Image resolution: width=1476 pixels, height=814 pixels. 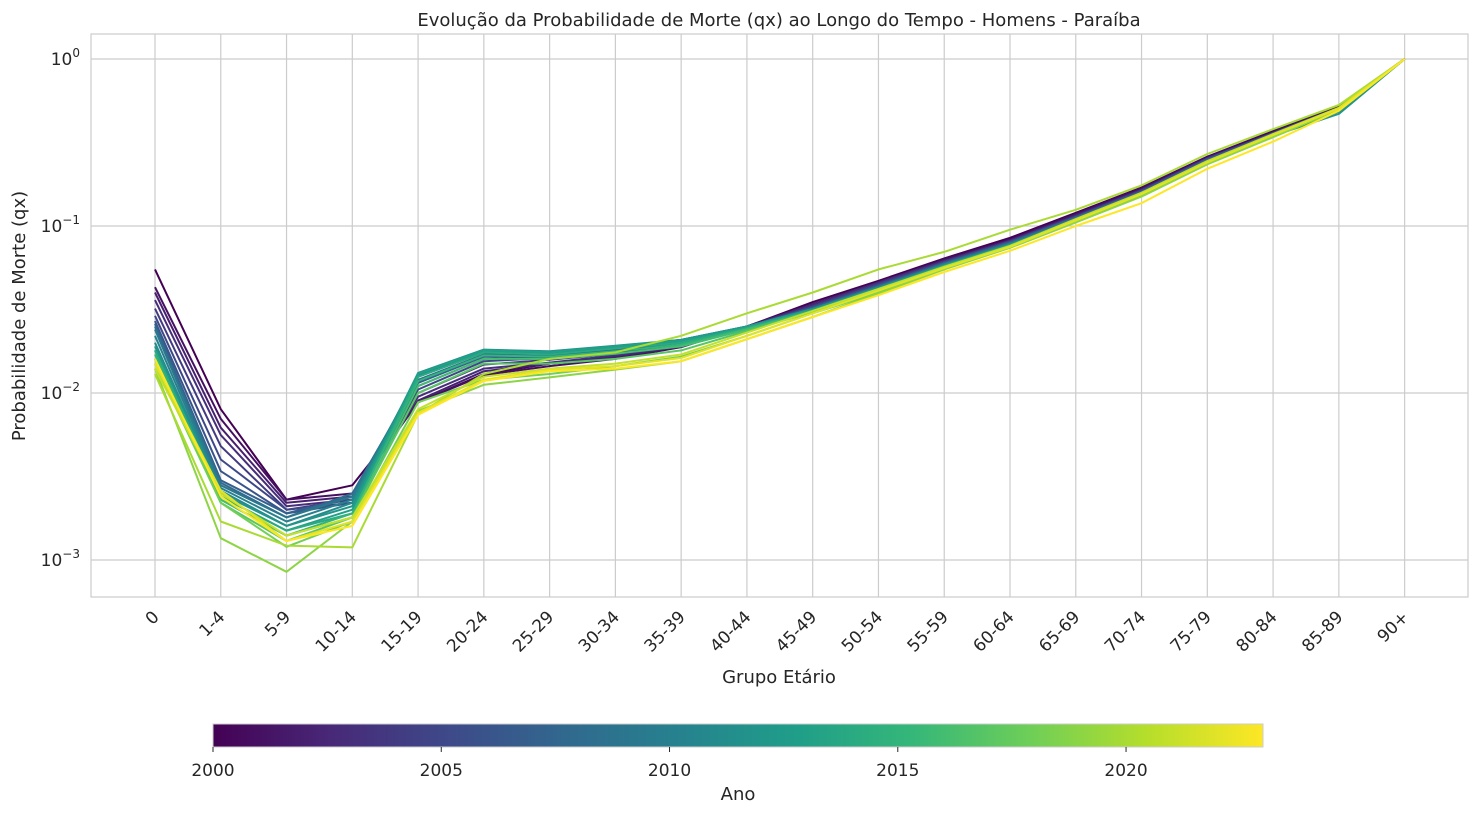 What do you see at coordinates (212, 771) in the screenshot?
I see `colorbar-tick-label: 2000` at bounding box center [212, 771].